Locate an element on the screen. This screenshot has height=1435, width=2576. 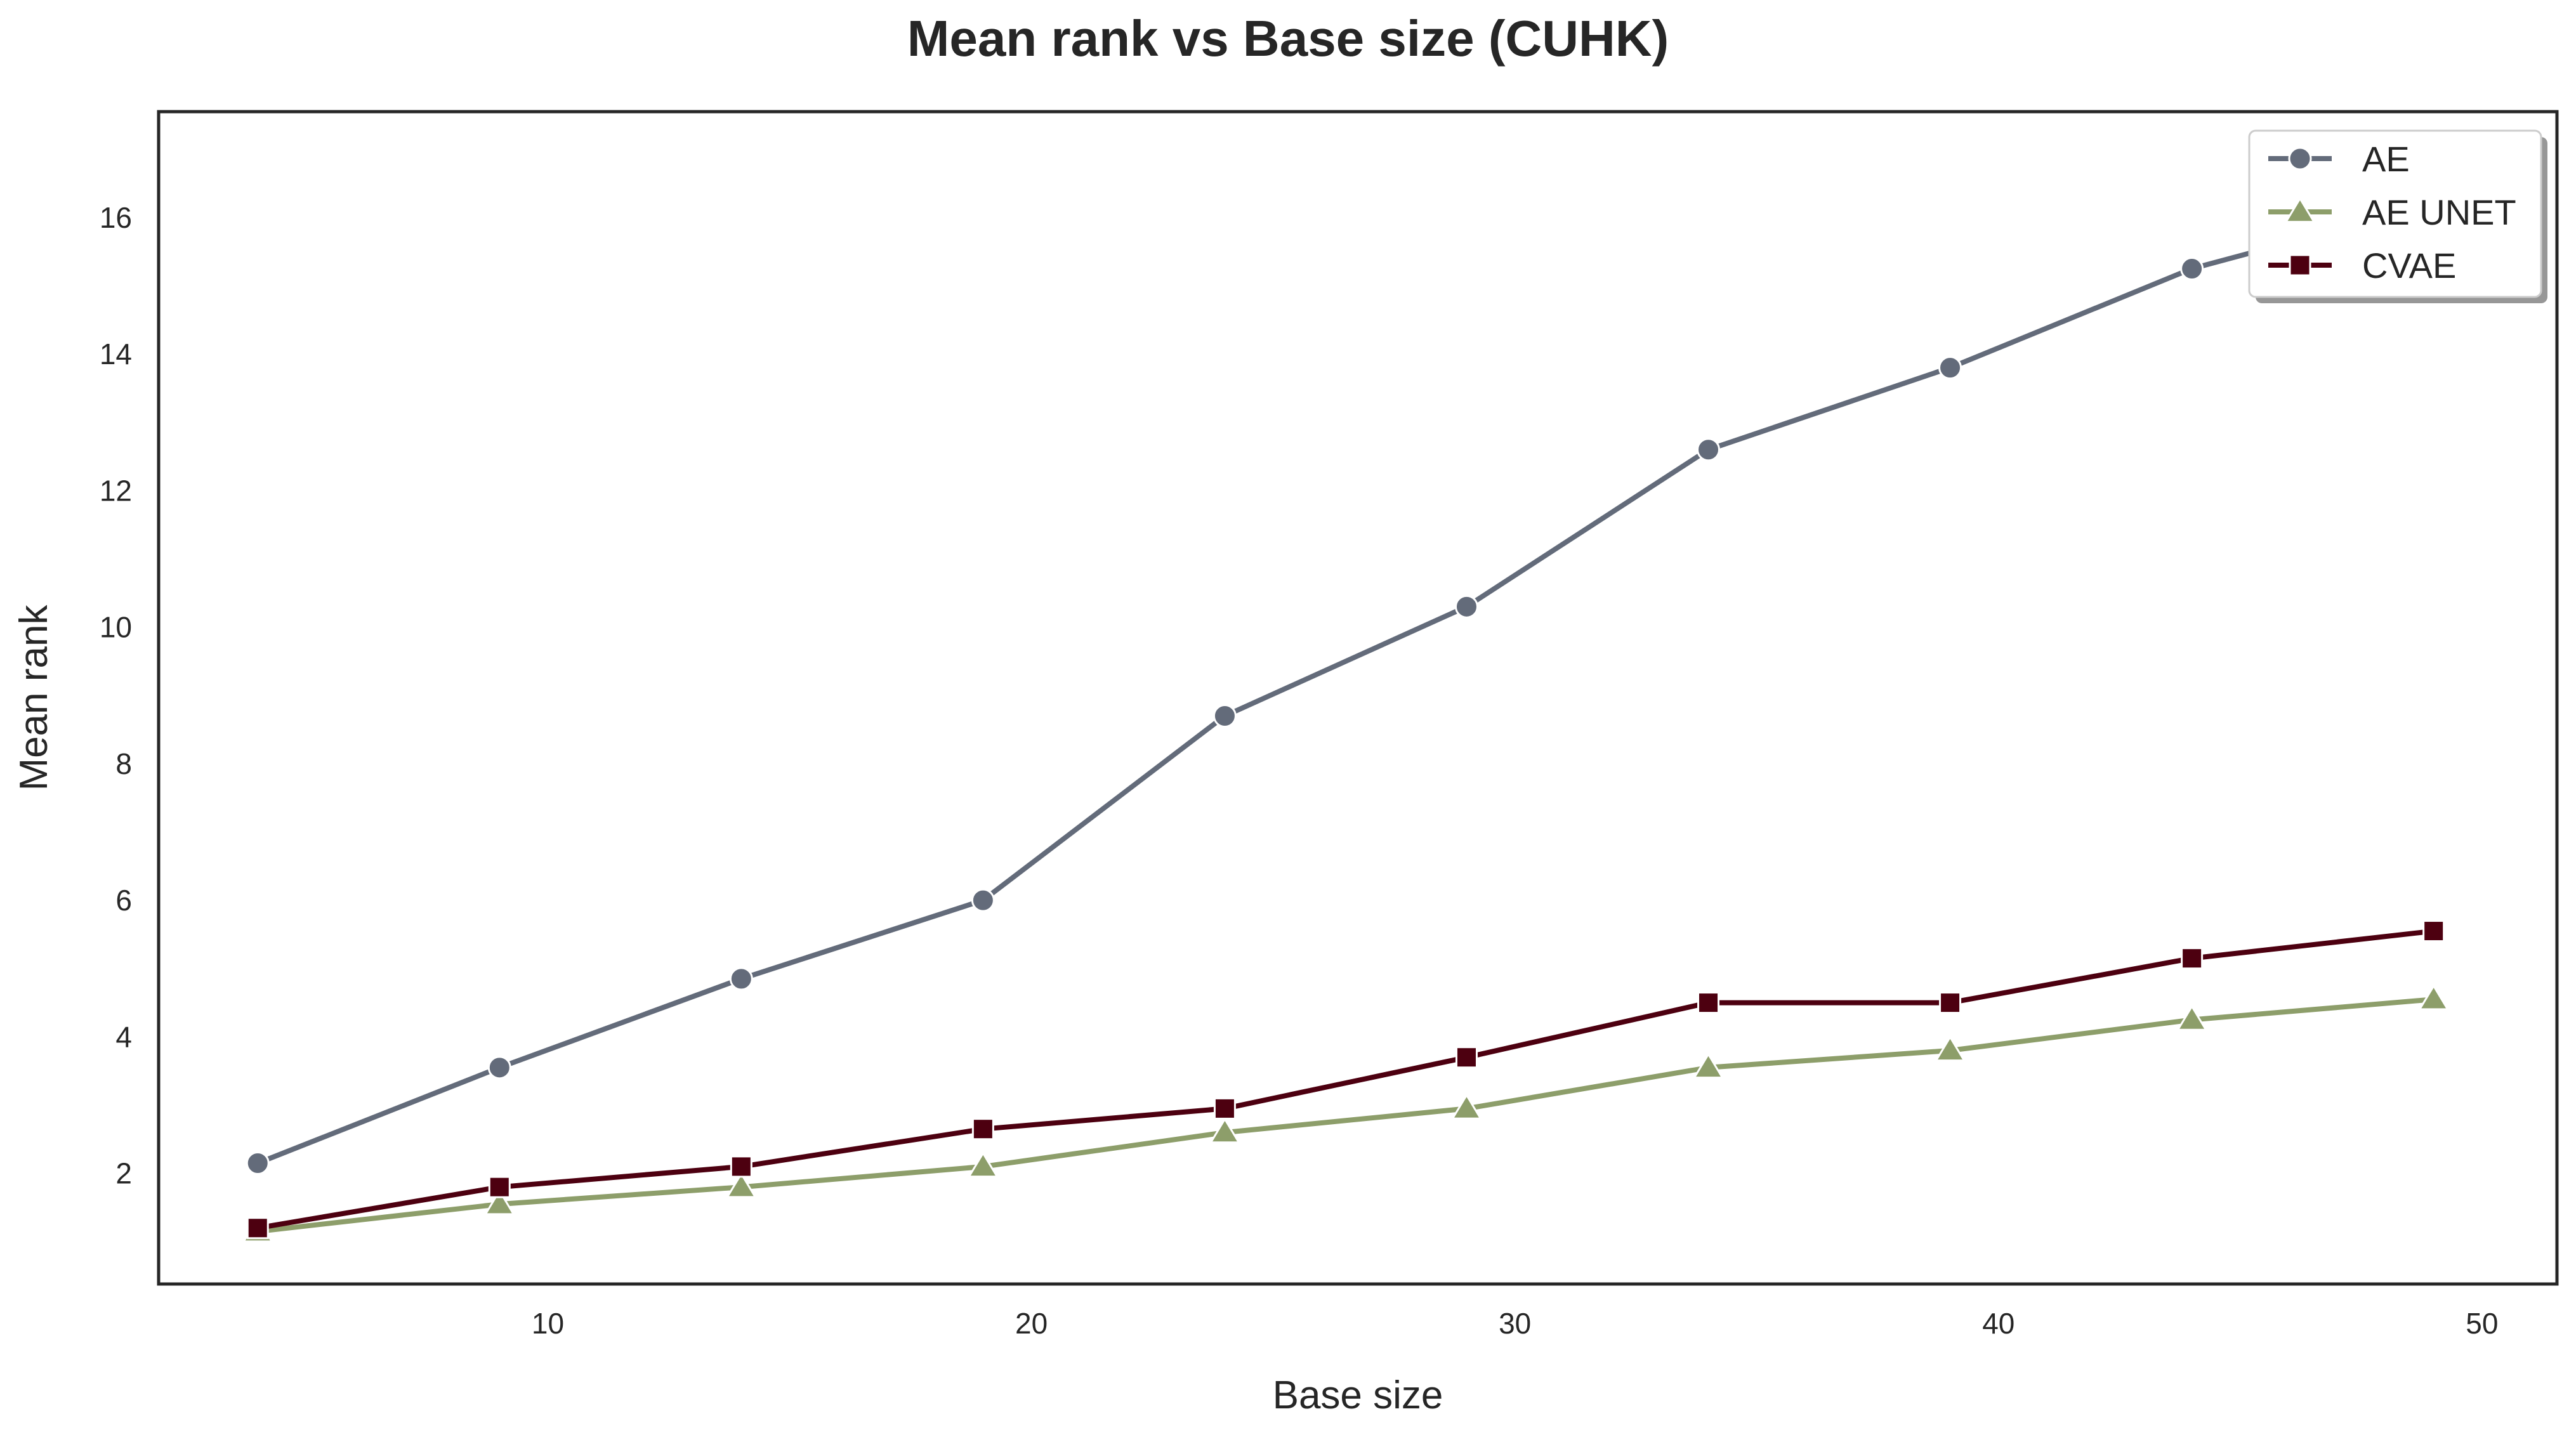
legend-label: CVAE is located at coordinates (2409, 265).